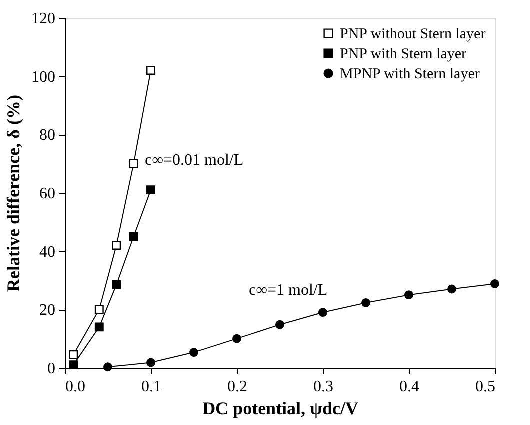  What do you see at coordinates (48, 135) in the screenshot?
I see `y-tick-label: 80` at bounding box center [48, 135].